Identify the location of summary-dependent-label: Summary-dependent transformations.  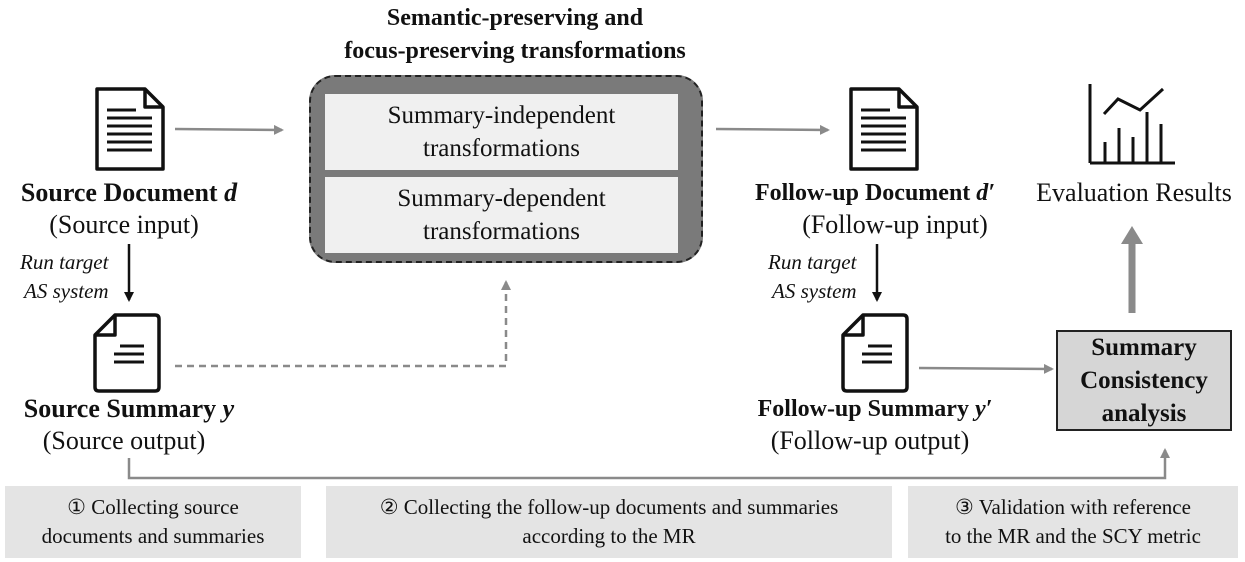
(501, 215).